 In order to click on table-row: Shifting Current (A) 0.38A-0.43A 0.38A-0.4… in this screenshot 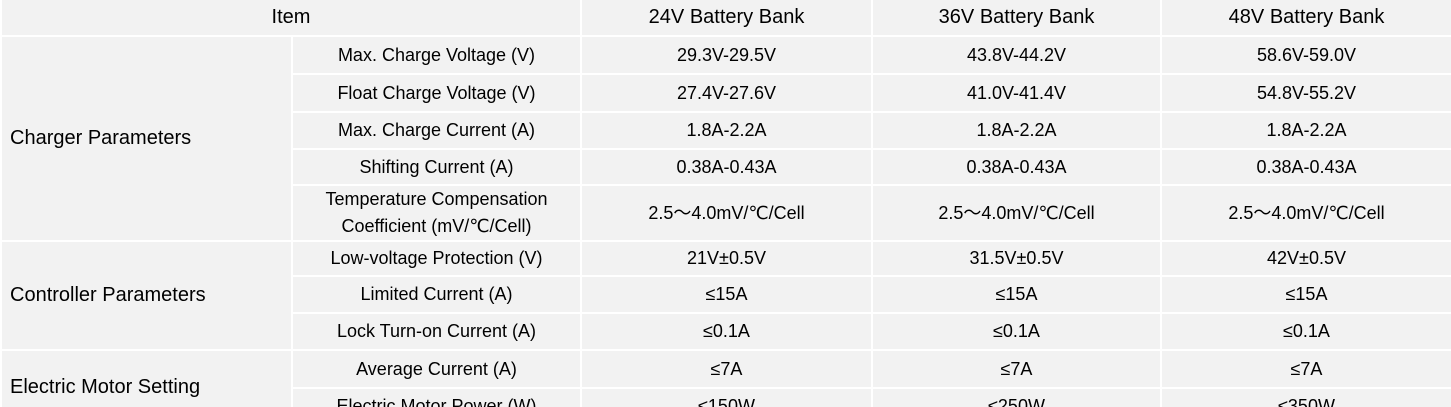, I will do `click(726, 167)`.